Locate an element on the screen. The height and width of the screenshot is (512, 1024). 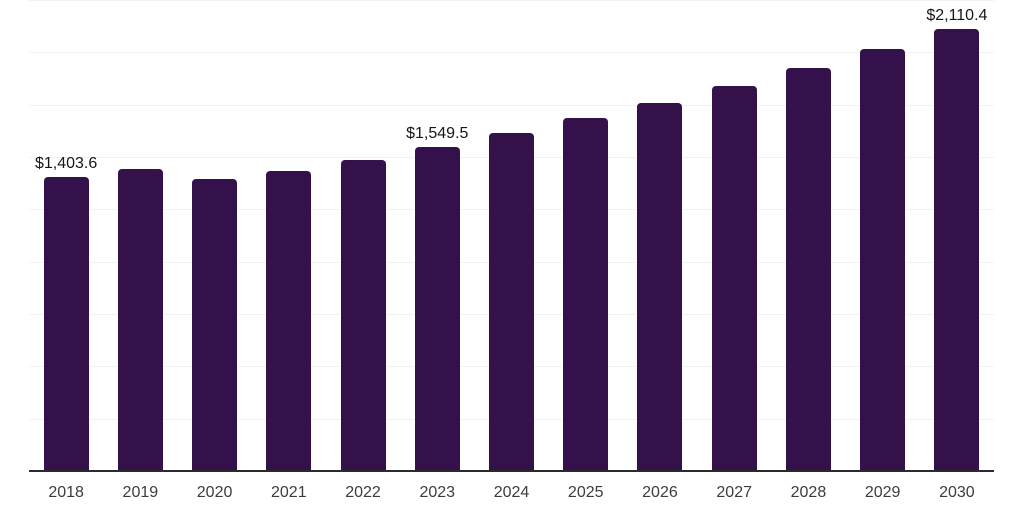
x-tick-label: 2021 is located at coordinates (289, 492).